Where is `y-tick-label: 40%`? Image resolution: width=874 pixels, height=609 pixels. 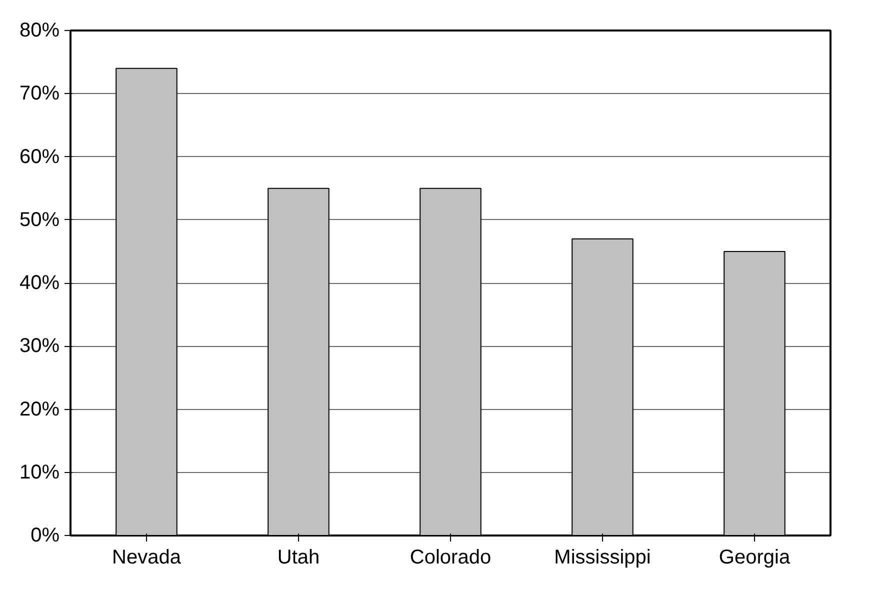
y-tick-label: 40% is located at coordinates (39, 283).